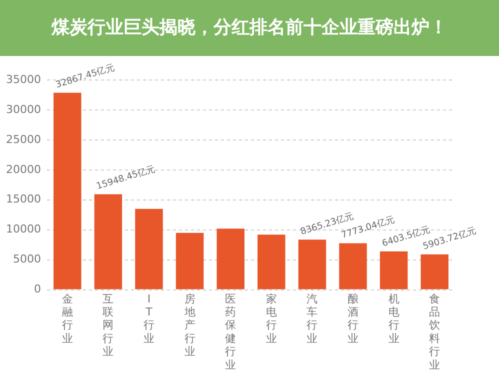 The width and height of the screenshot is (499, 375). What do you see at coordinates (230, 332) in the screenshot?
I see `x-tick-label: 医药保健行业` at bounding box center [230, 332].